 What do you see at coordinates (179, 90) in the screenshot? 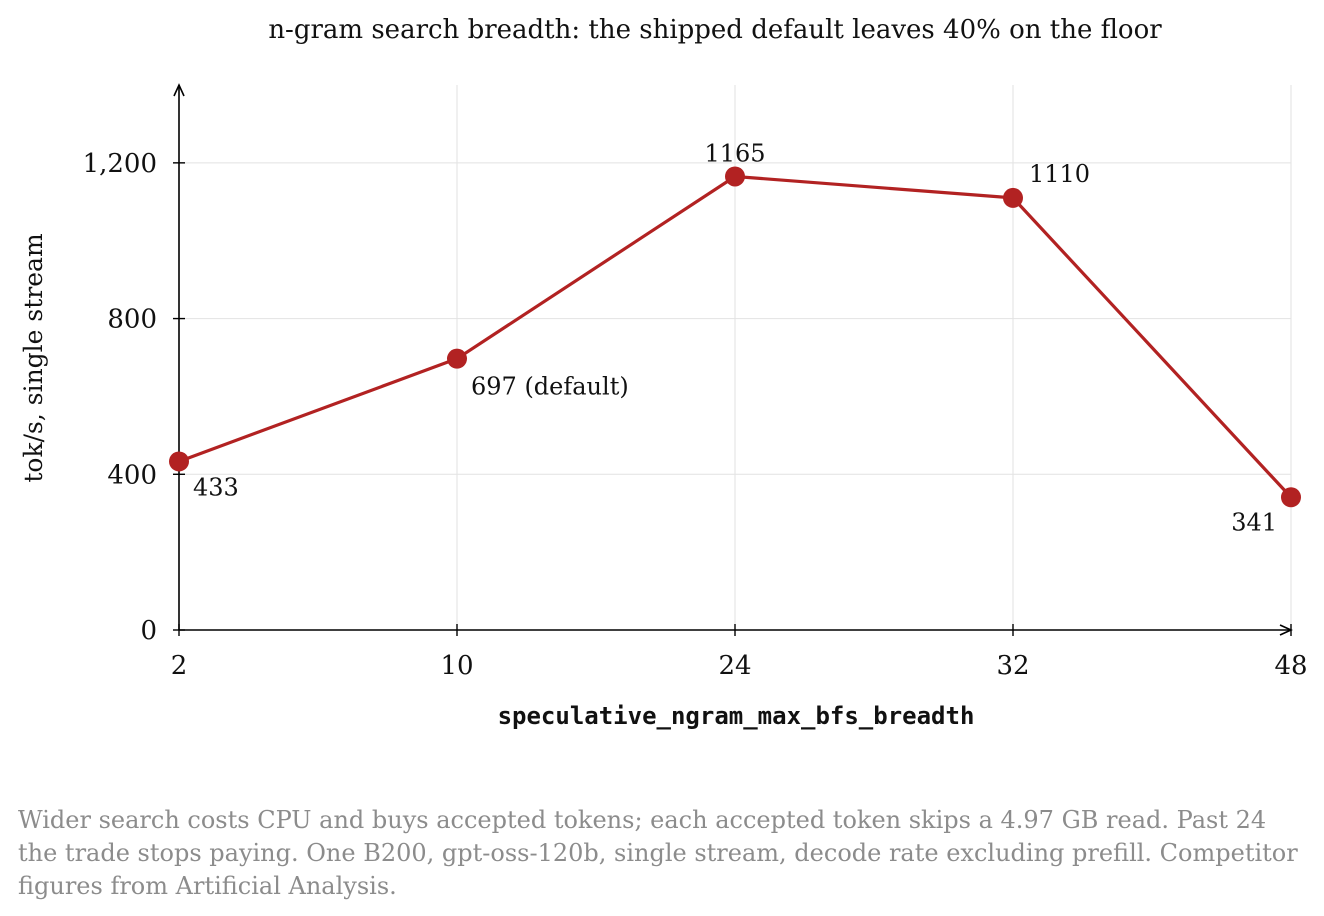
I see `y-axis-arrow` at bounding box center [179, 90].